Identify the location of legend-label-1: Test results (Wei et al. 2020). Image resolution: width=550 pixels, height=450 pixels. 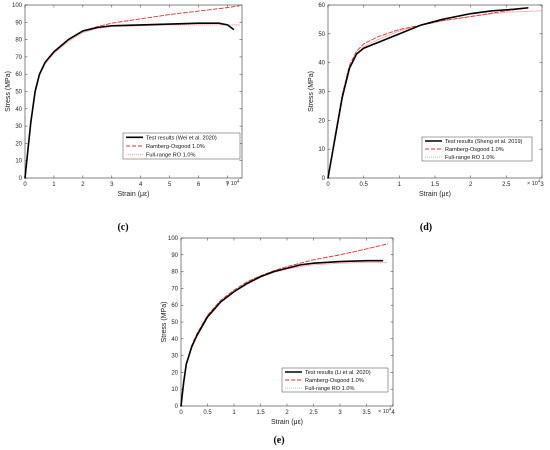
(181, 138).